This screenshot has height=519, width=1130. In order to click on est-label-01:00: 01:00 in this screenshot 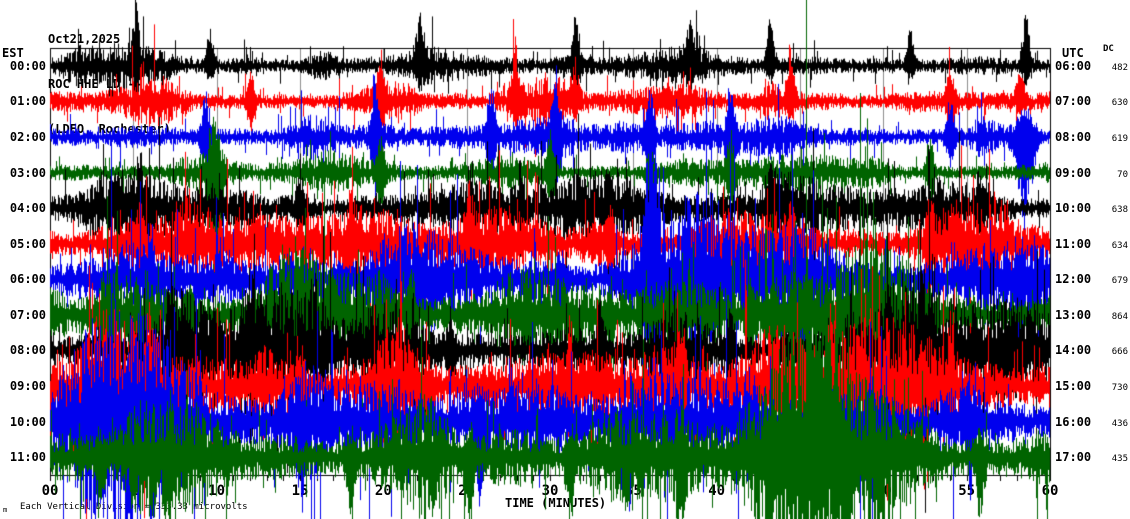, I will do `click(27, 101)`.